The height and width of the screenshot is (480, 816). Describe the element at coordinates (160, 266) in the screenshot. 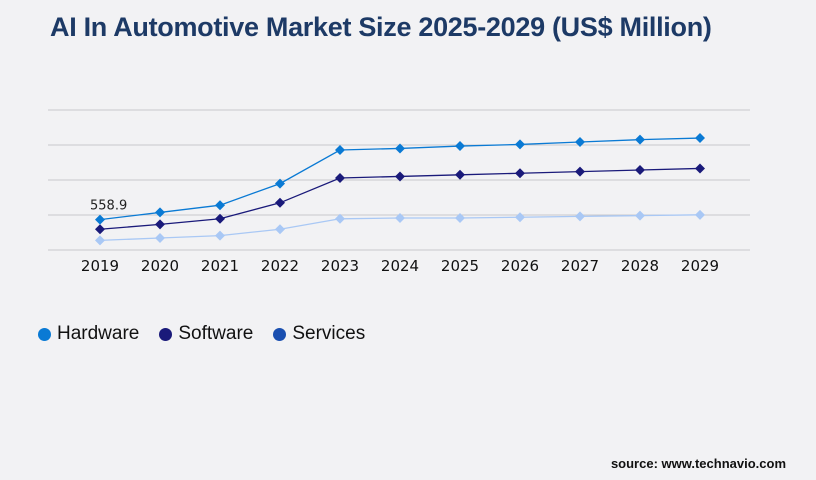

I see `x-tick-label: 2020` at that location.